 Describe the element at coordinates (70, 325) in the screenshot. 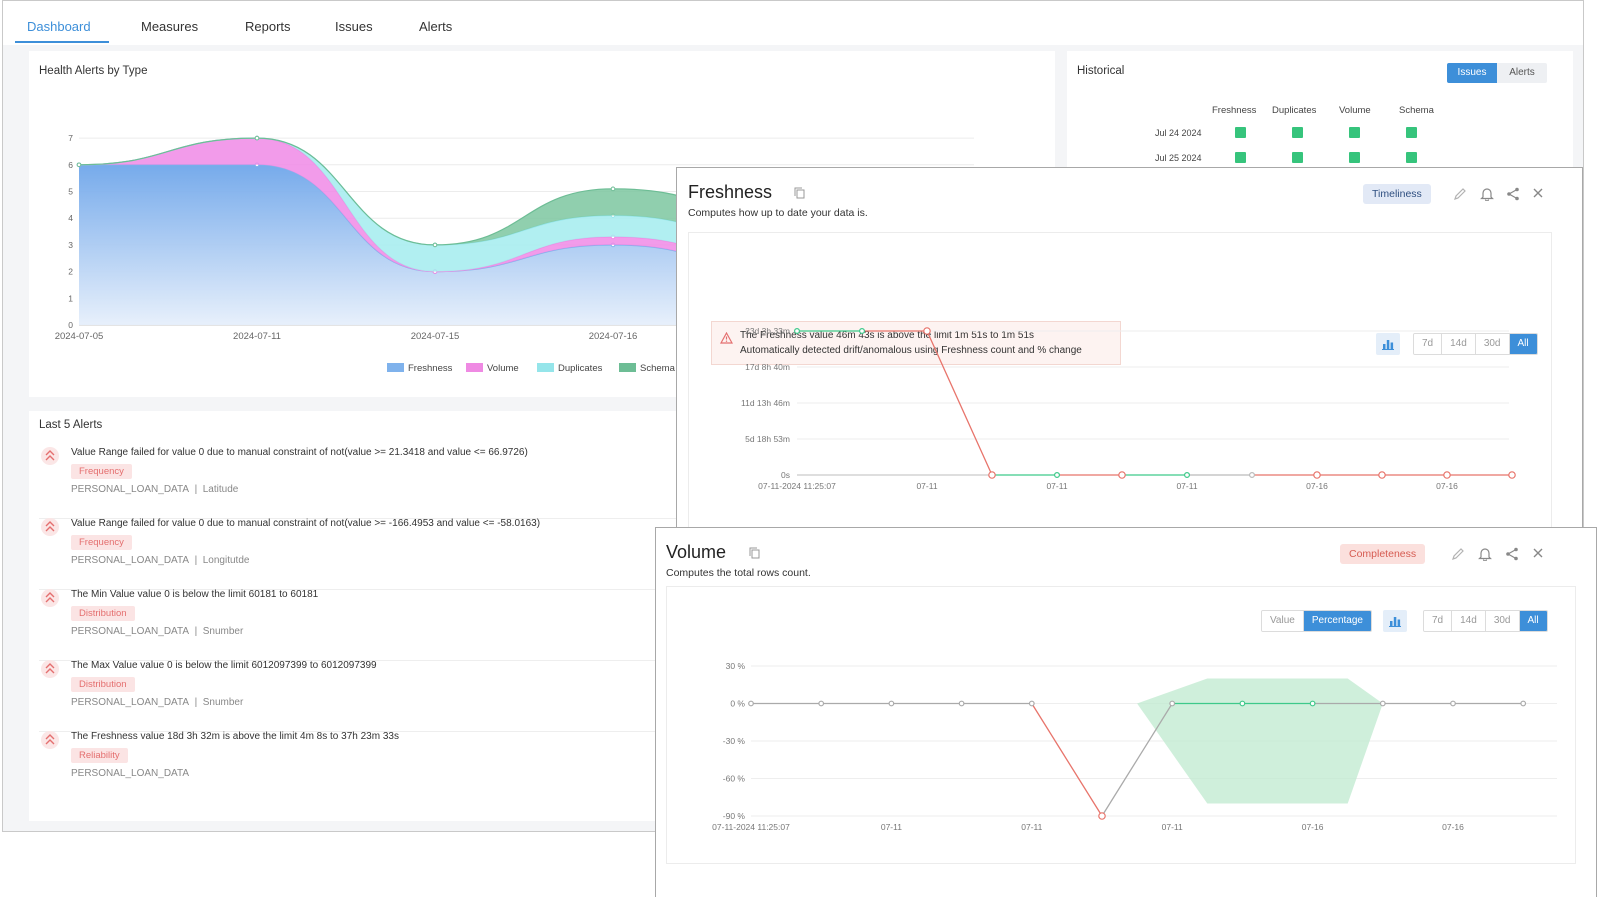

I see `y-tick-label: 0` at that location.